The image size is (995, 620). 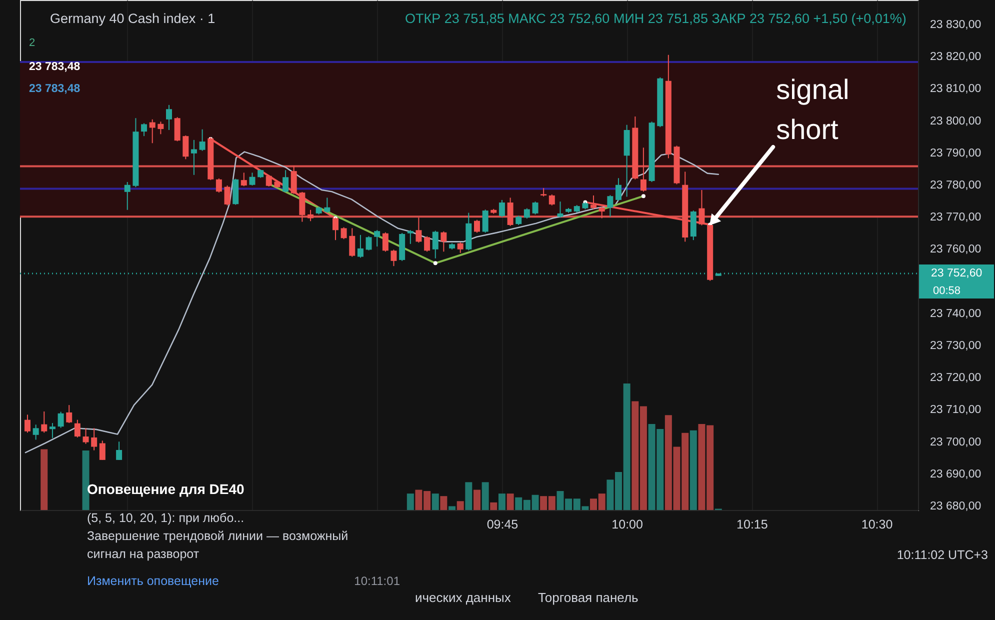 I want to click on y-tick-label: 23 820,00, so click(x=956, y=57).